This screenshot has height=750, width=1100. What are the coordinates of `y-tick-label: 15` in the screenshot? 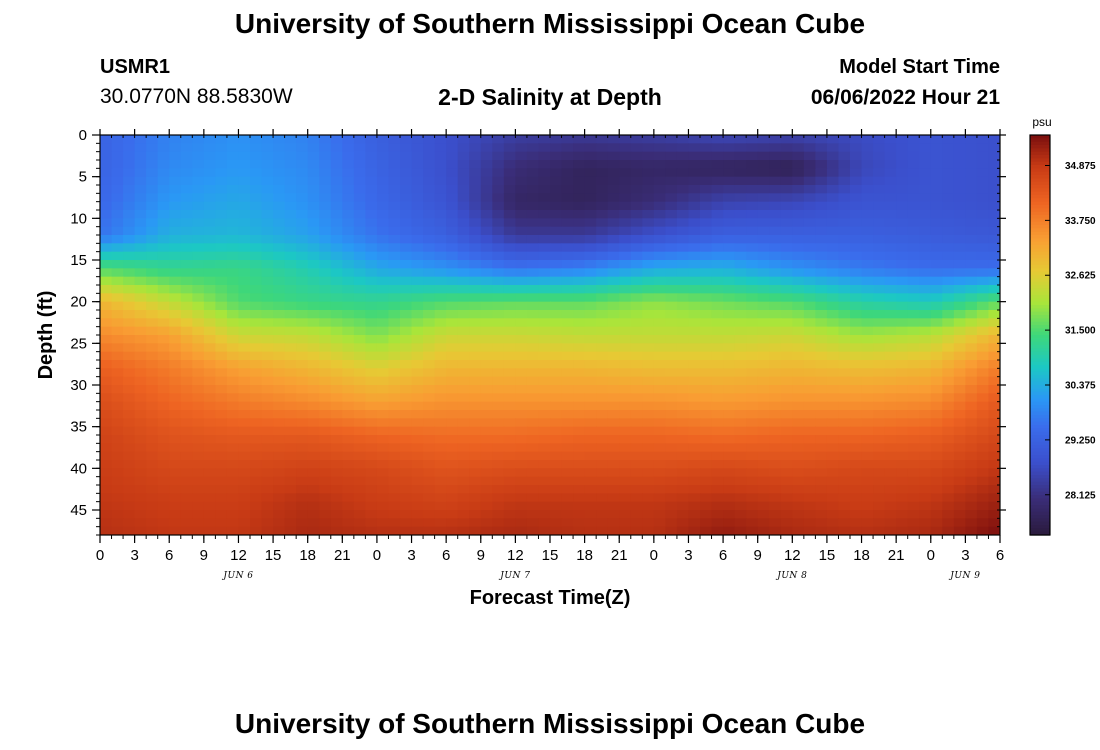 It's located at (78, 260).